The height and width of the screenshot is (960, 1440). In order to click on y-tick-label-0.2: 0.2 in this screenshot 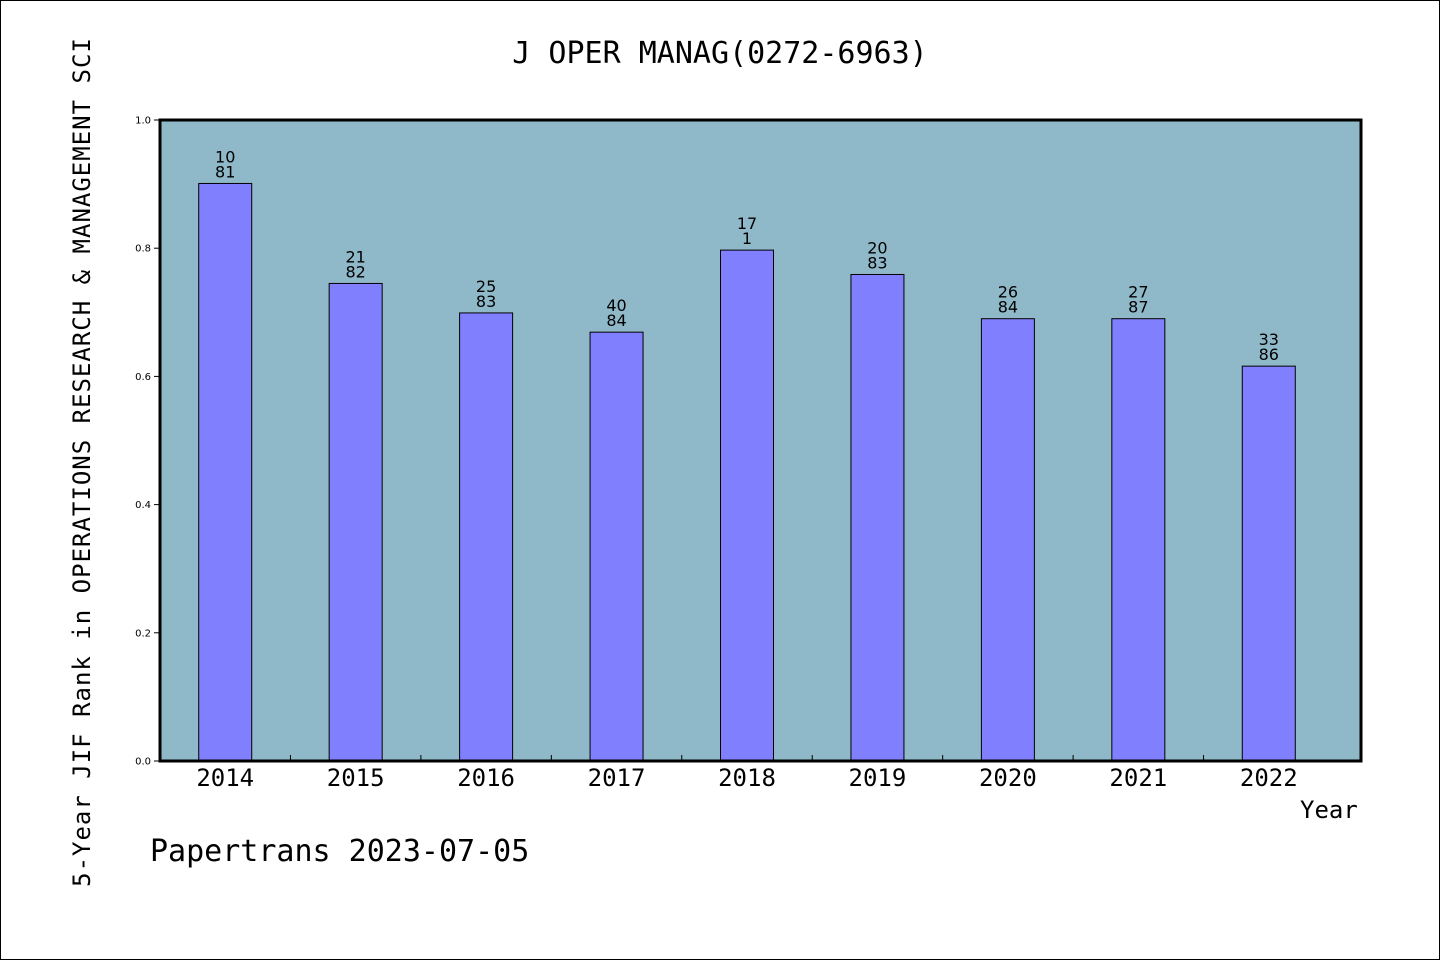, I will do `click(143, 633)`.